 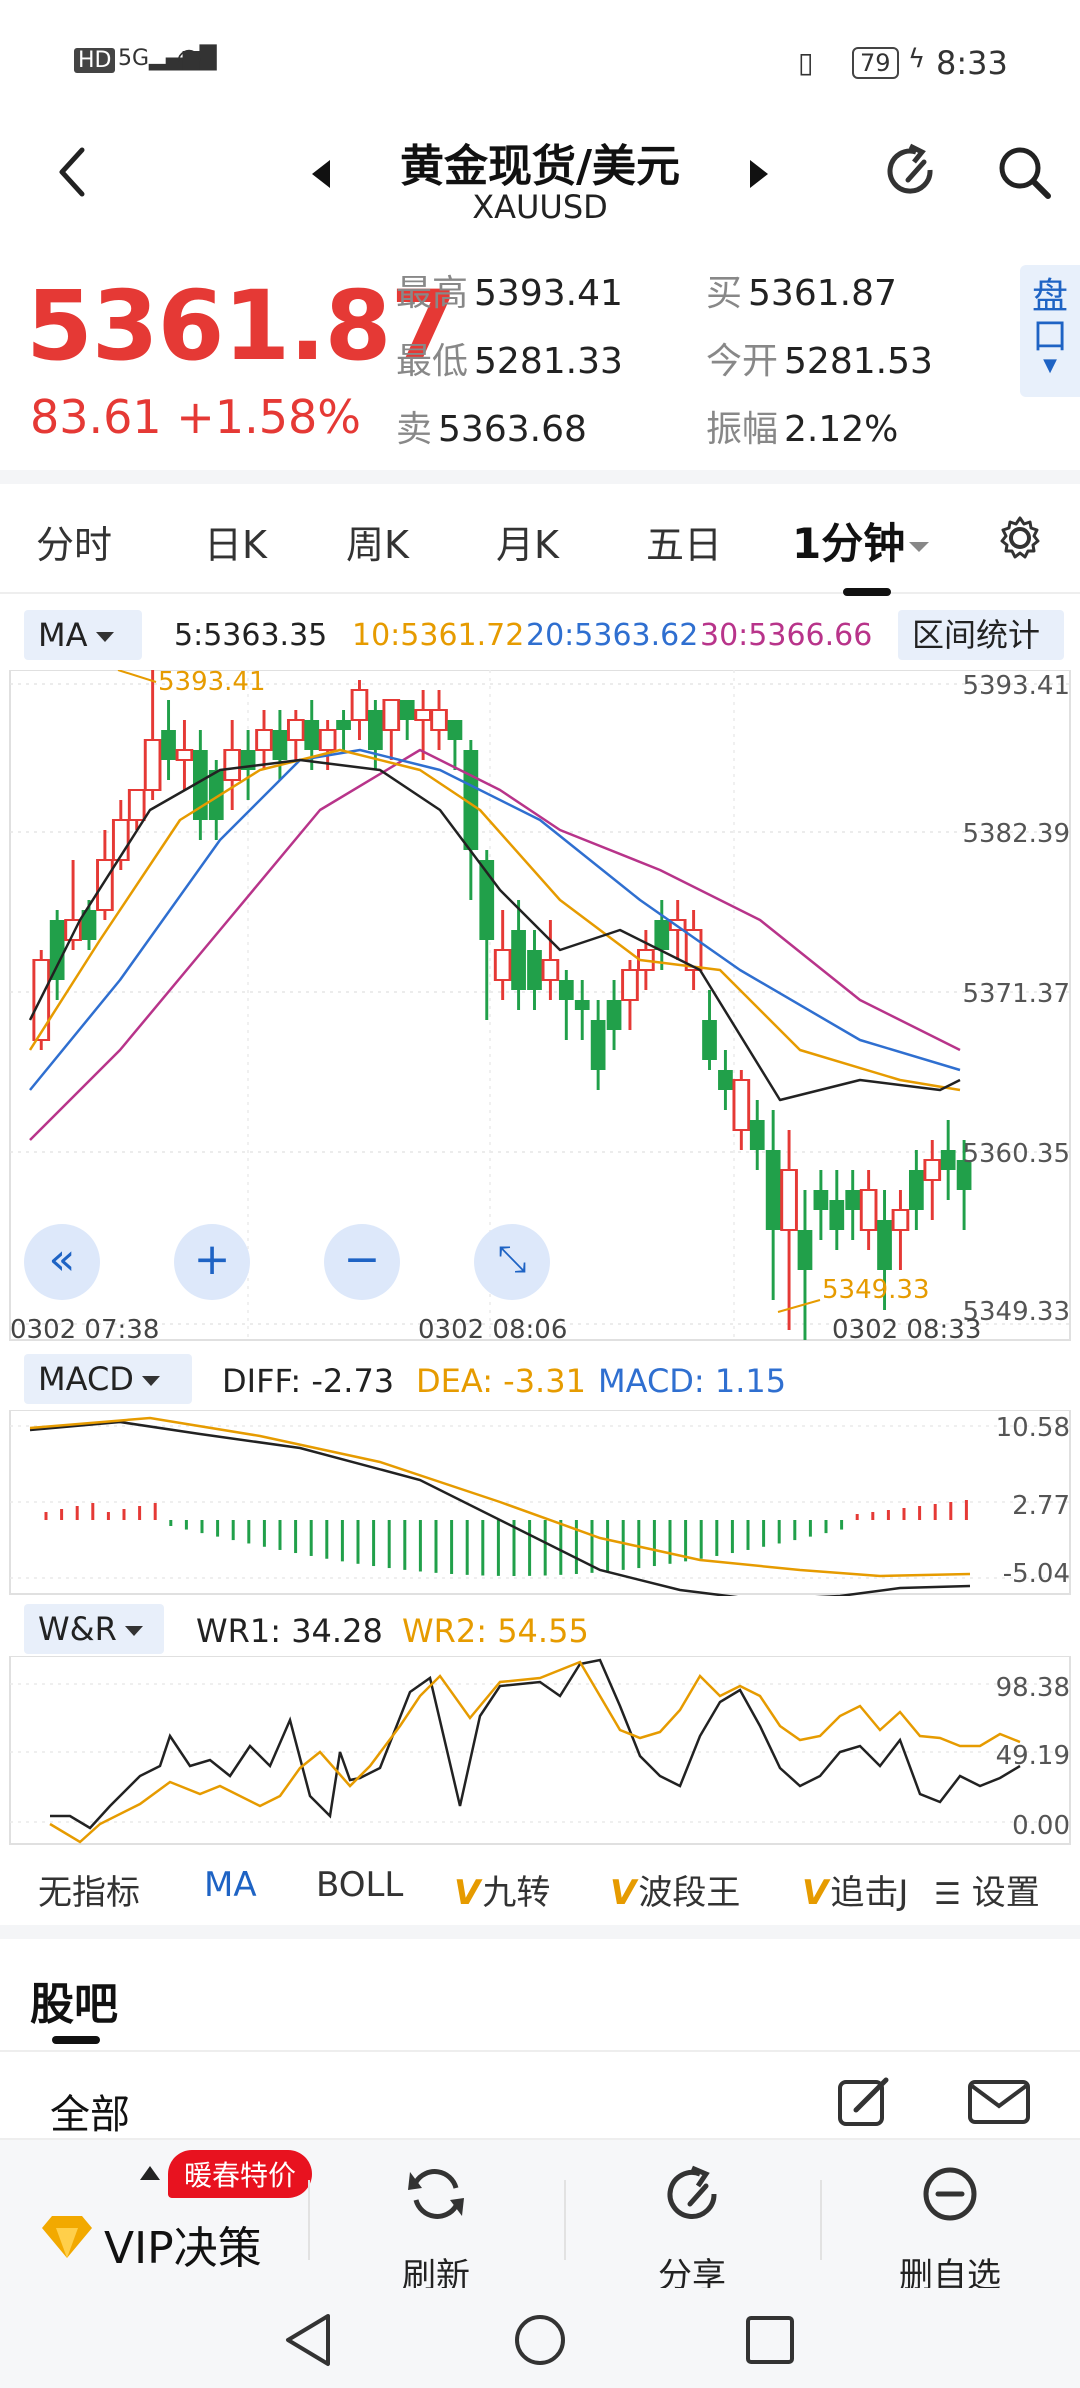 I want to click on wr-chart: 98.38 49.19 0.00, so click(x=540, y=1751).